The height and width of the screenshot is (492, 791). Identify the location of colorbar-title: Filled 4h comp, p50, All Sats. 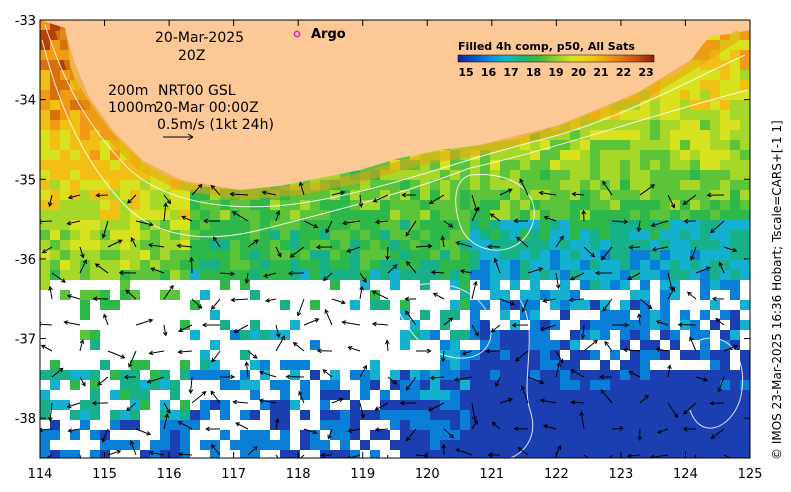
(546, 46).